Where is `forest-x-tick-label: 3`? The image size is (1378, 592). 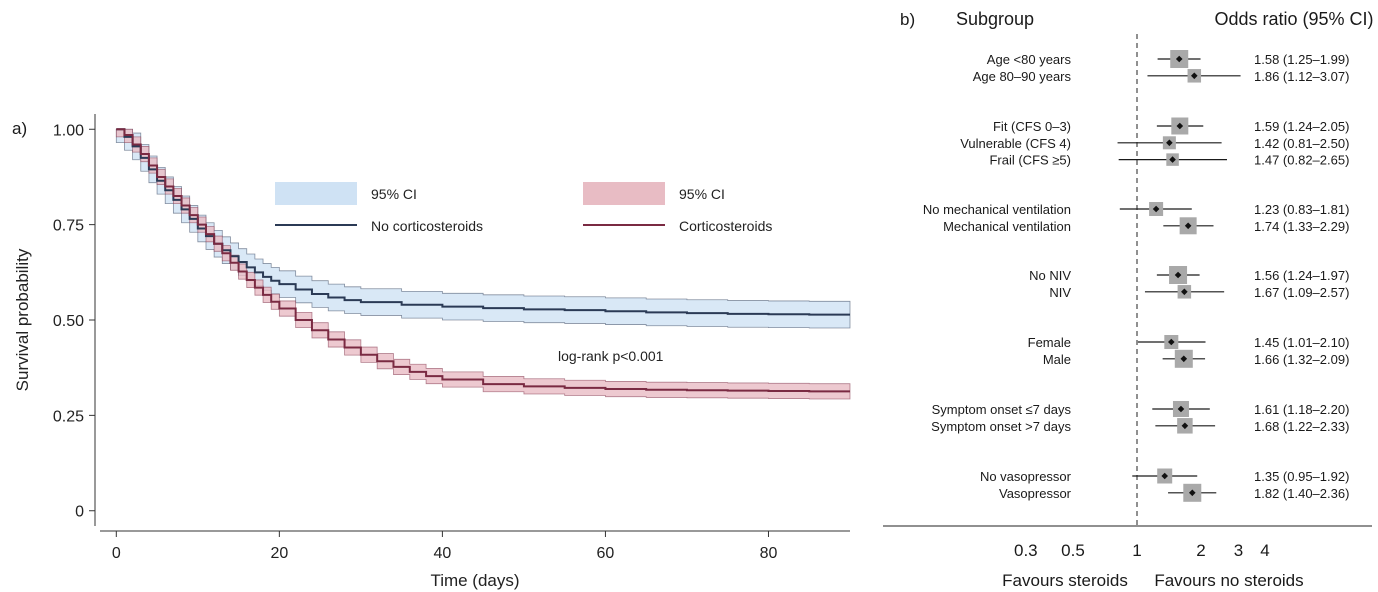
forest-x-tick-label: 3 is located at coordinates (1238, 550).